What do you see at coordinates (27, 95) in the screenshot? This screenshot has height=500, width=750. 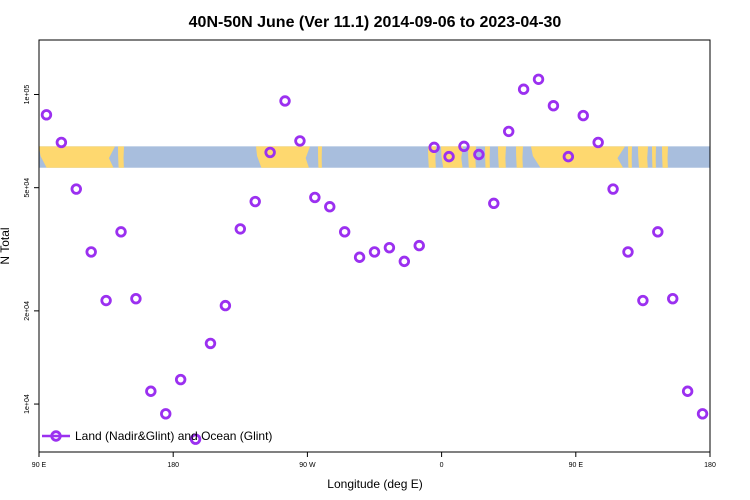 I see `y-tick-label-3: 1e+05` at bounding box center [27, 95].